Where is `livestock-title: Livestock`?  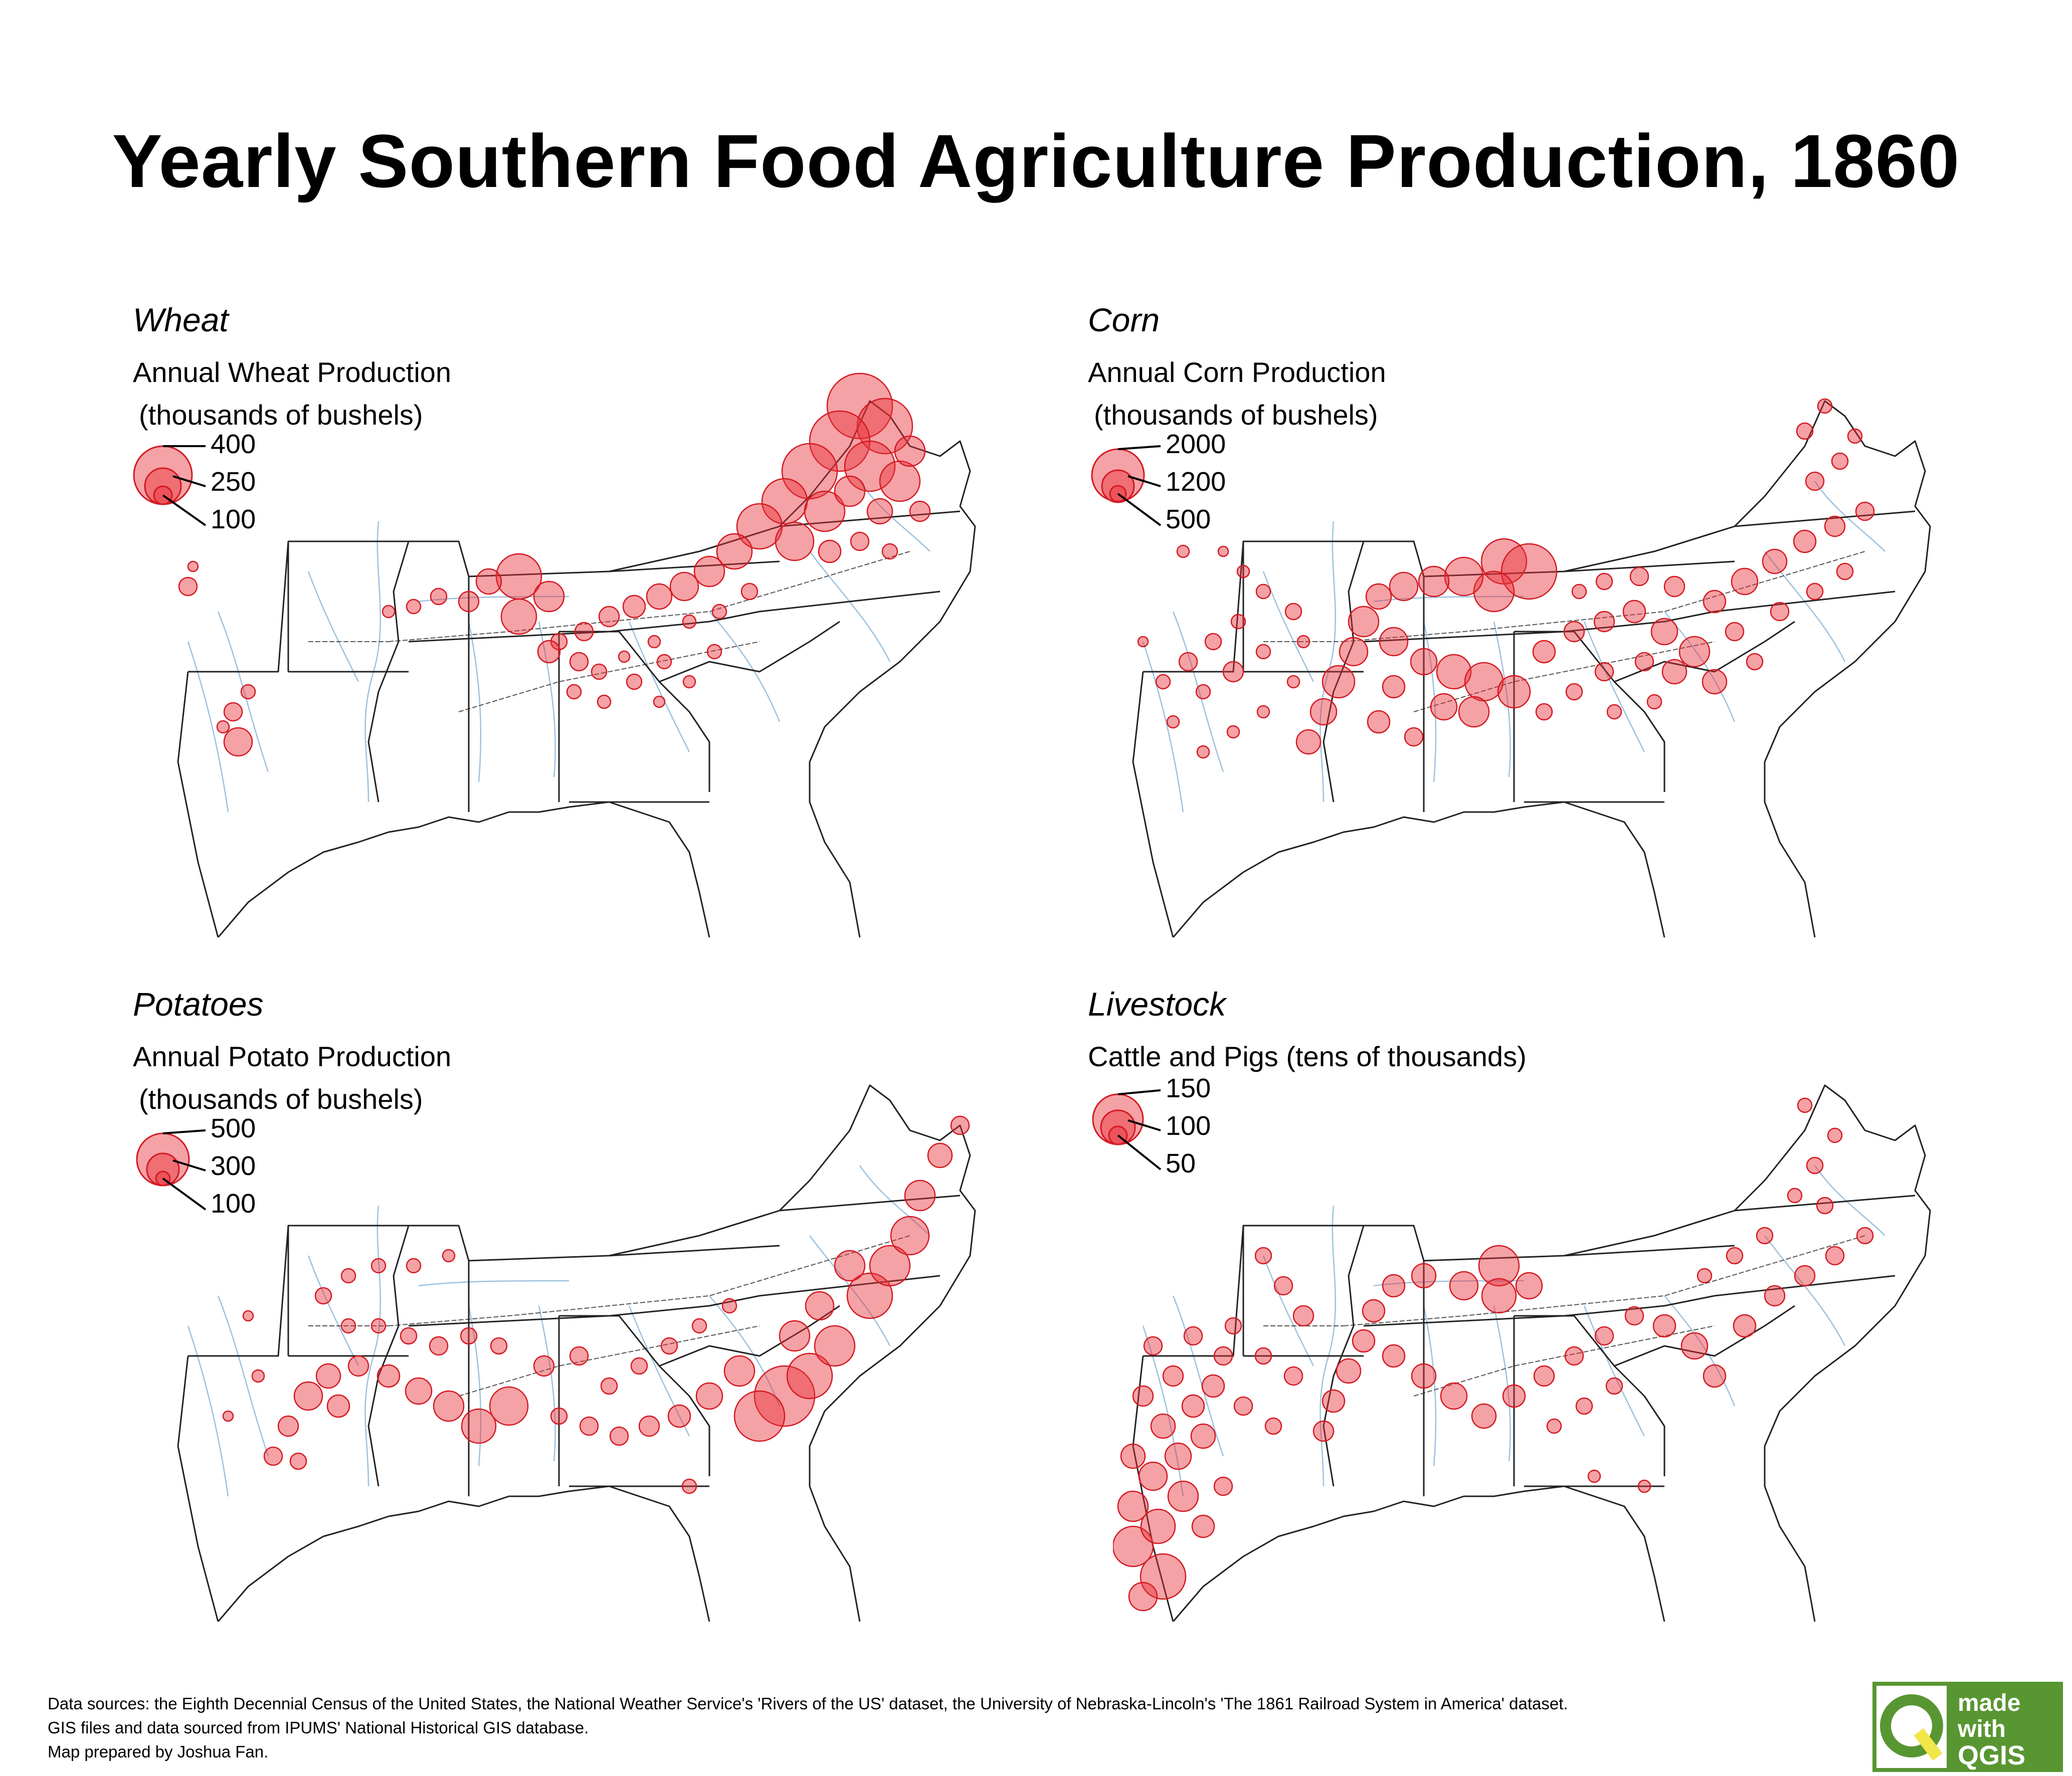 livestock-title: Livestock is located at coordinates (1157, 1004).